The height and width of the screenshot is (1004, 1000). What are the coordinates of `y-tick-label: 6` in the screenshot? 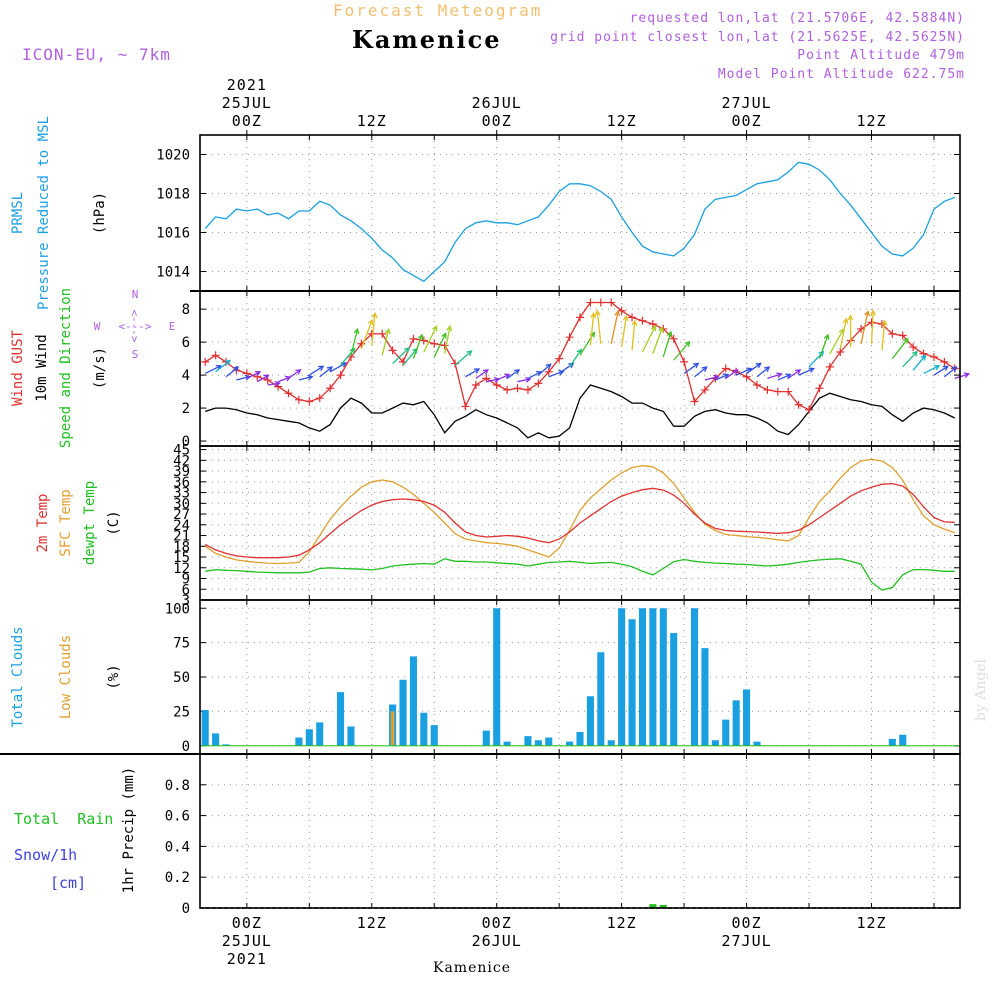 It's located at (186, 343).